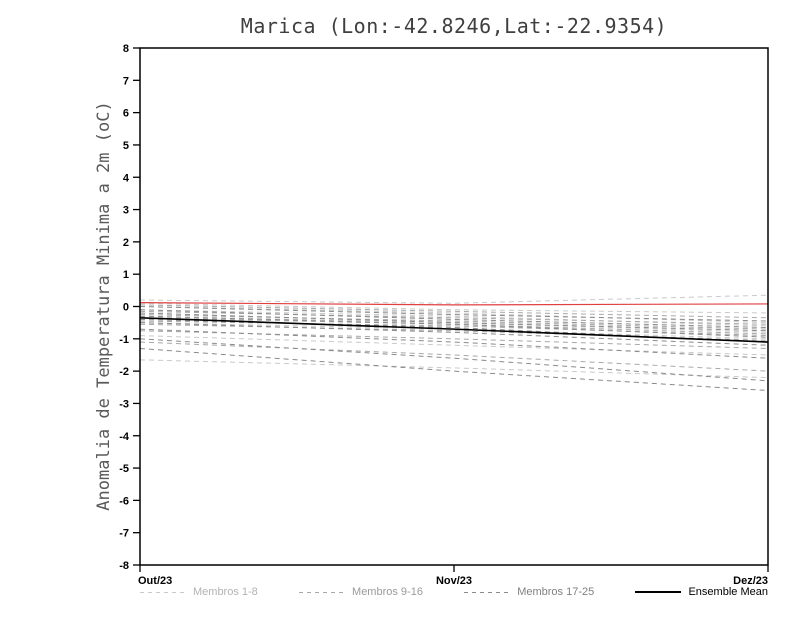  I want to click on legend-item-label: Membros 17-25, so click(556, 592).